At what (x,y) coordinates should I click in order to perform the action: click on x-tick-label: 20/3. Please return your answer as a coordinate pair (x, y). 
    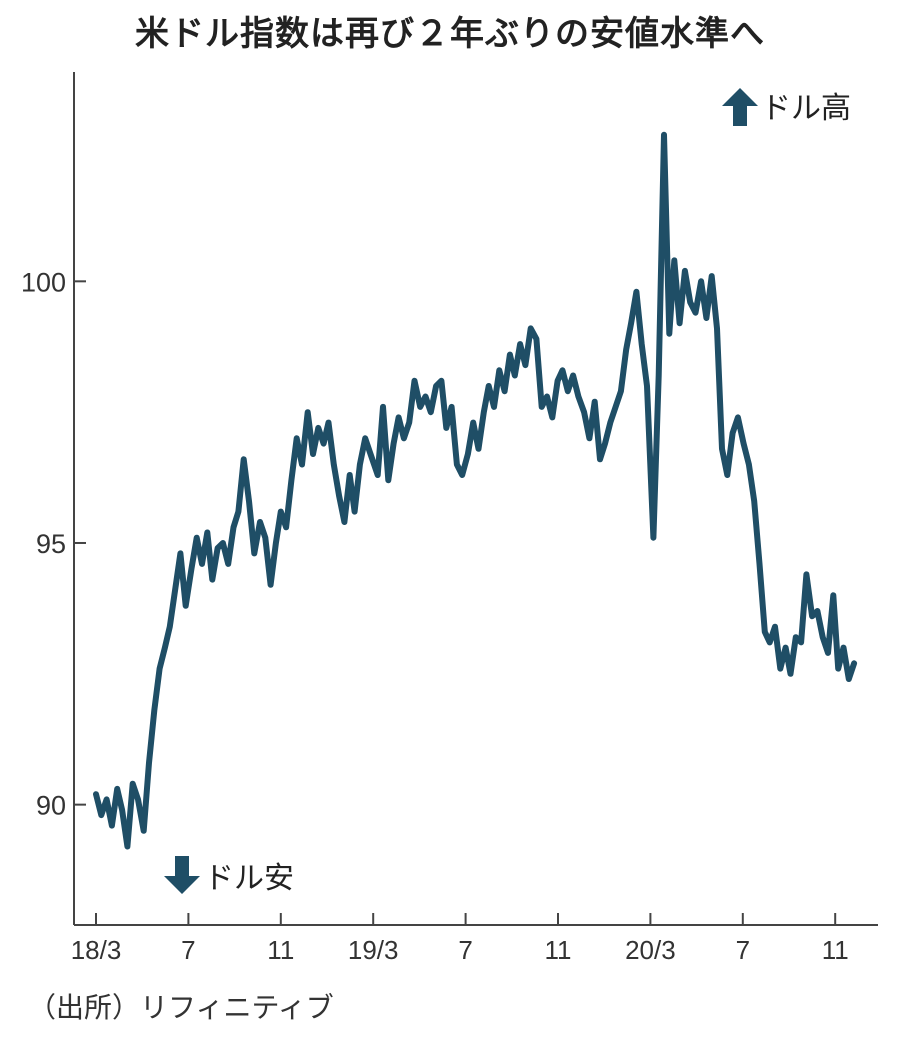
    Looking at the image, I should click on (650, 950).